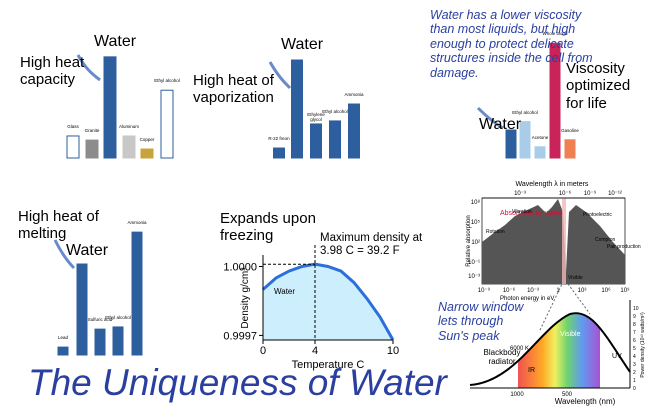 Image resolution: width=649 pixels, height=410 pixels. Describe the element at coordinates (570, 334) in the screenshot. I see `band-label: Visible` at that location.